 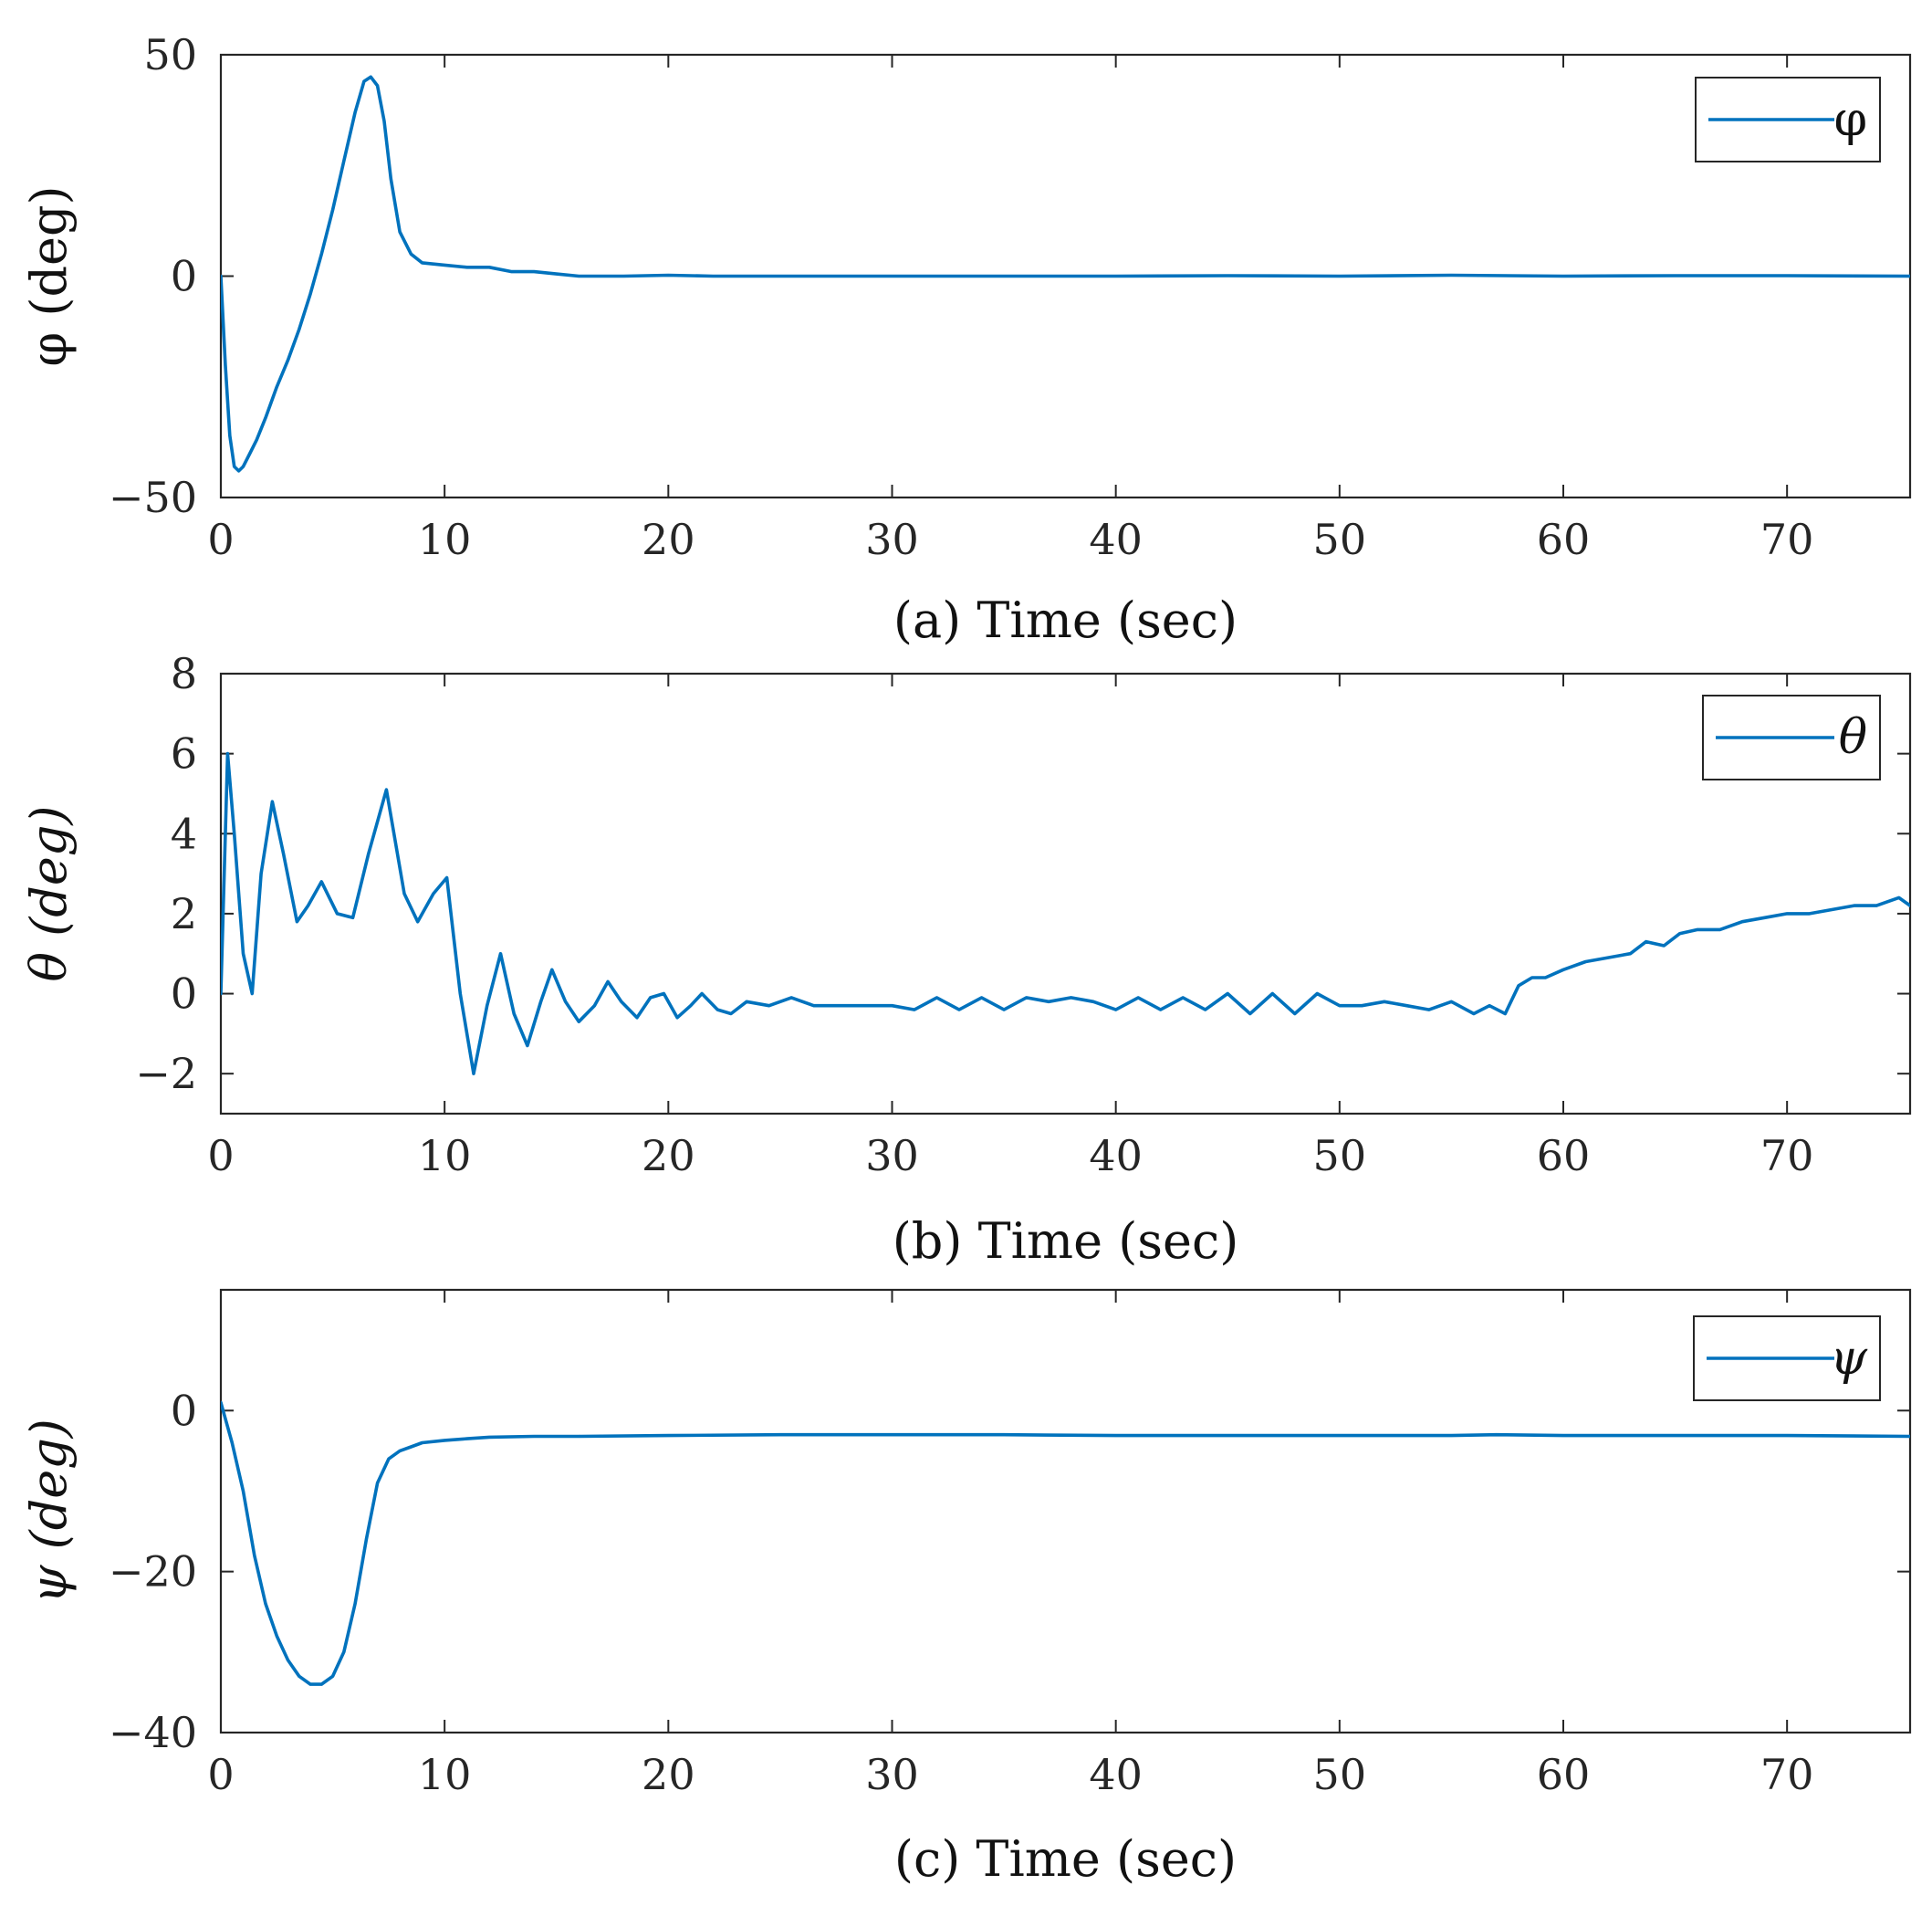 I want to click on y-tick-label: −40, so click(x=153, y=1732).